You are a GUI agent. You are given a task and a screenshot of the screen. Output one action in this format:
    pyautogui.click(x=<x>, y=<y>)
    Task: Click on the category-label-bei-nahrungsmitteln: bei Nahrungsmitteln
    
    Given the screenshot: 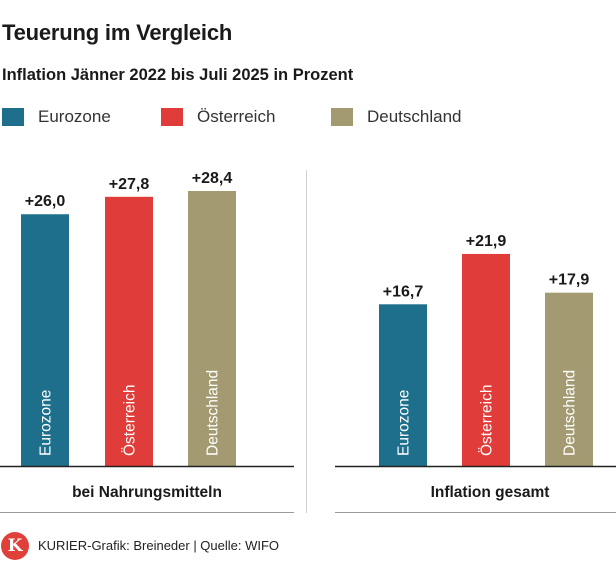 What is the action you would take?
    pyautogui.click(x=147, y=492)
    